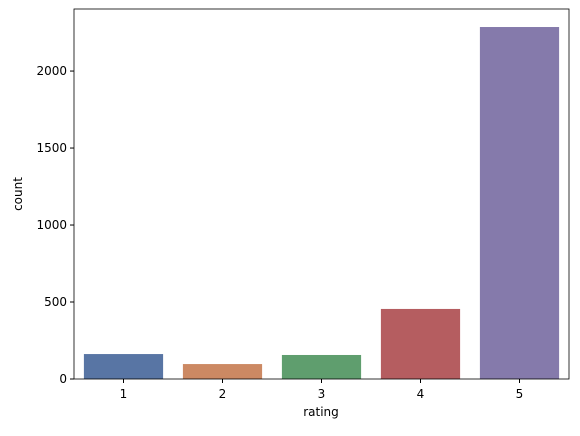 The image size is (580, 436). I want to click on x-axis-label: rating, so click(321, 412).